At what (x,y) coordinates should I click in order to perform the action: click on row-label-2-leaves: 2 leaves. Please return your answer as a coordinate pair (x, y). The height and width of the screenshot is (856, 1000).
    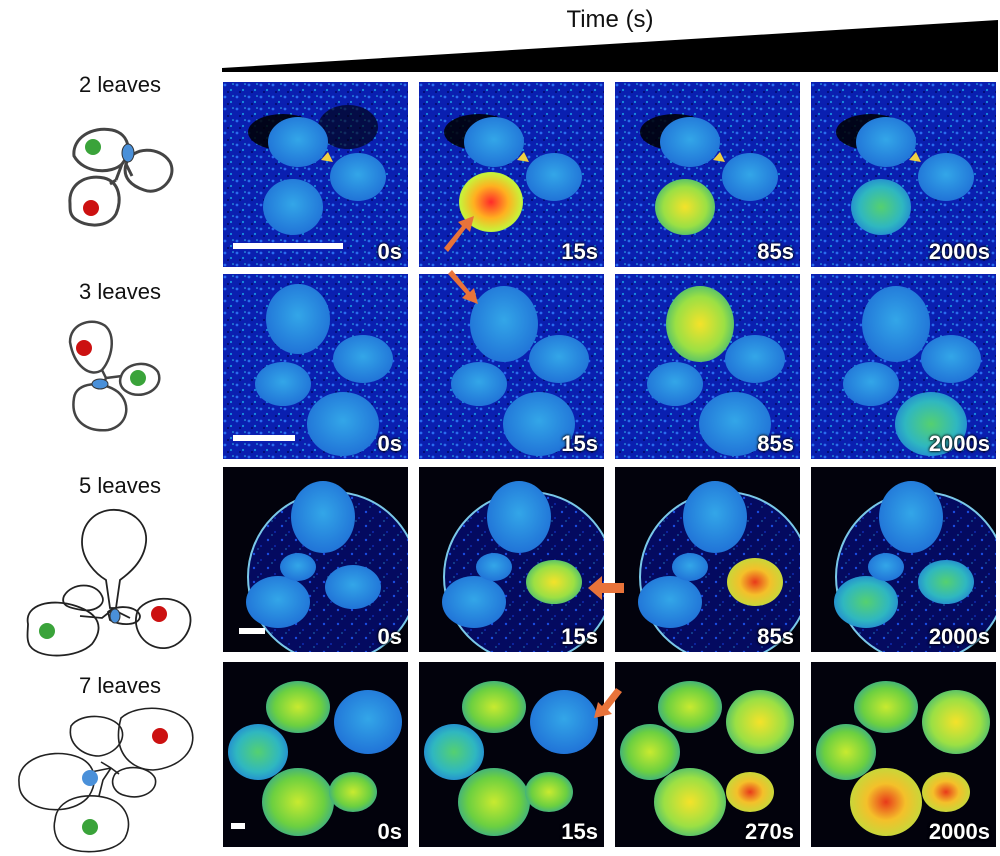
    Looking at the image, I should click on (120, 84).